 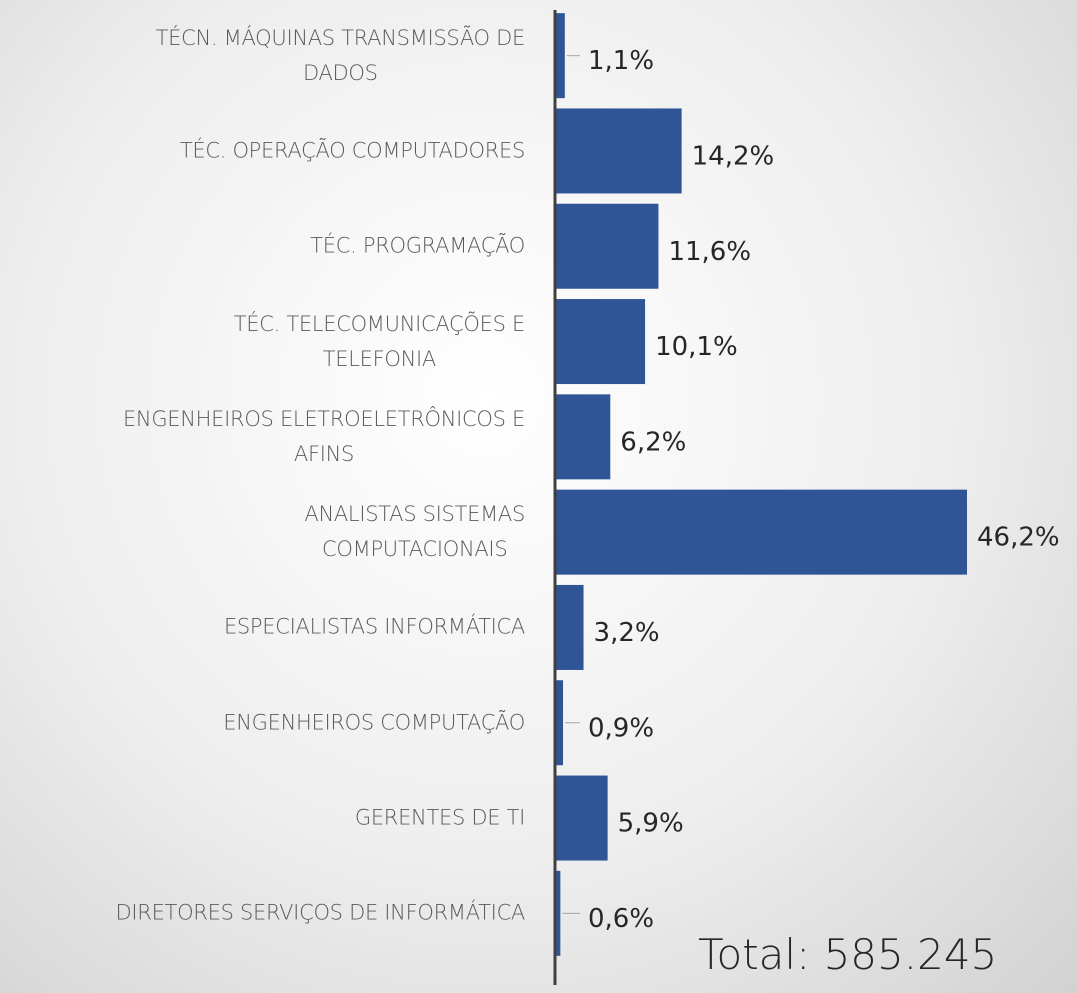 What do you see at coordinates (651, 824) in the screenshot?
I see `value-label: 5,9%` at bounding box center [651, 824].